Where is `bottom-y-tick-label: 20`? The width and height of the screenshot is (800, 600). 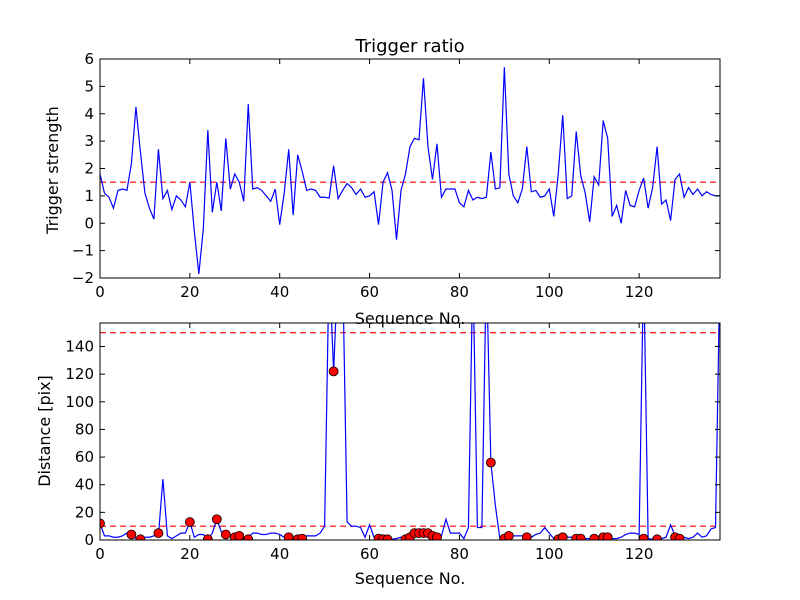
bottom-y-tick-label: 20 is located at coordinates (84, 512).